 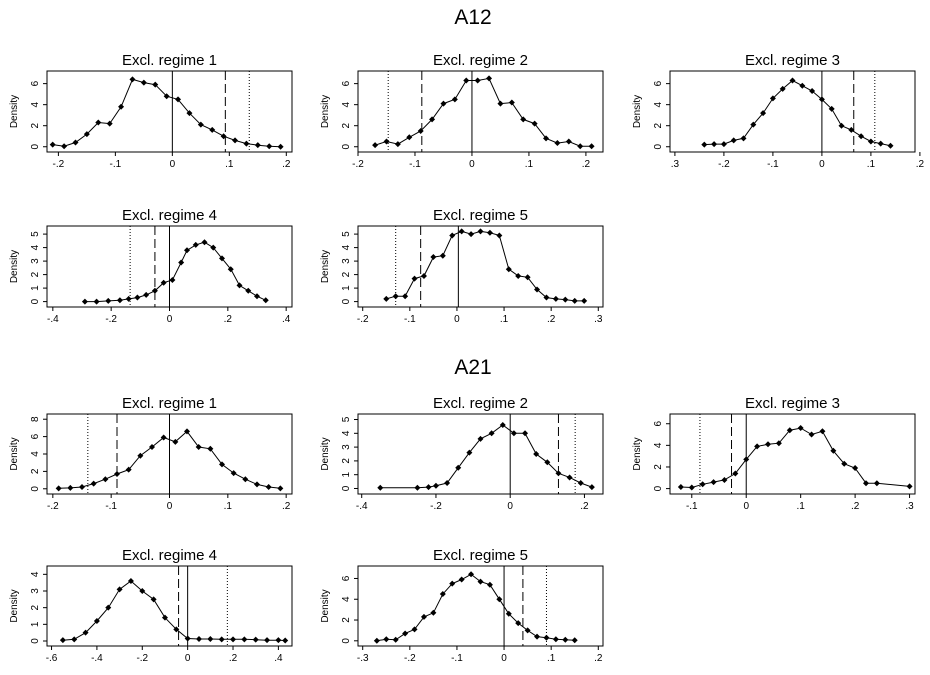 I want to click on group-title-a21: A21, so click(x=473, y=367).